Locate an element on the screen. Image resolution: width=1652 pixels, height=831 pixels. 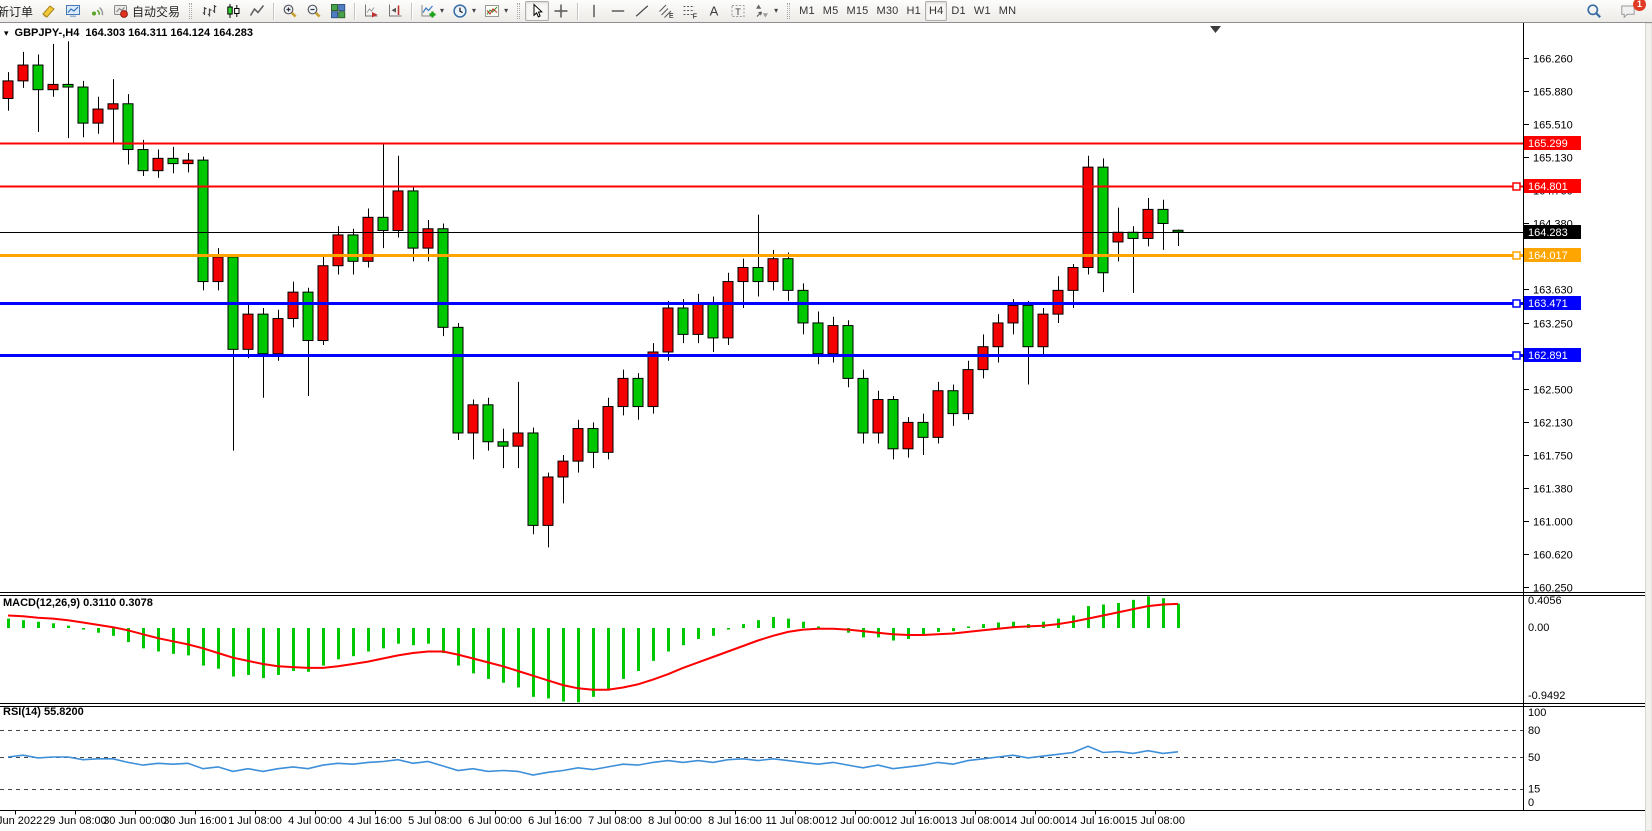
tf-w1: W1 is located at coordinates (982, 11).